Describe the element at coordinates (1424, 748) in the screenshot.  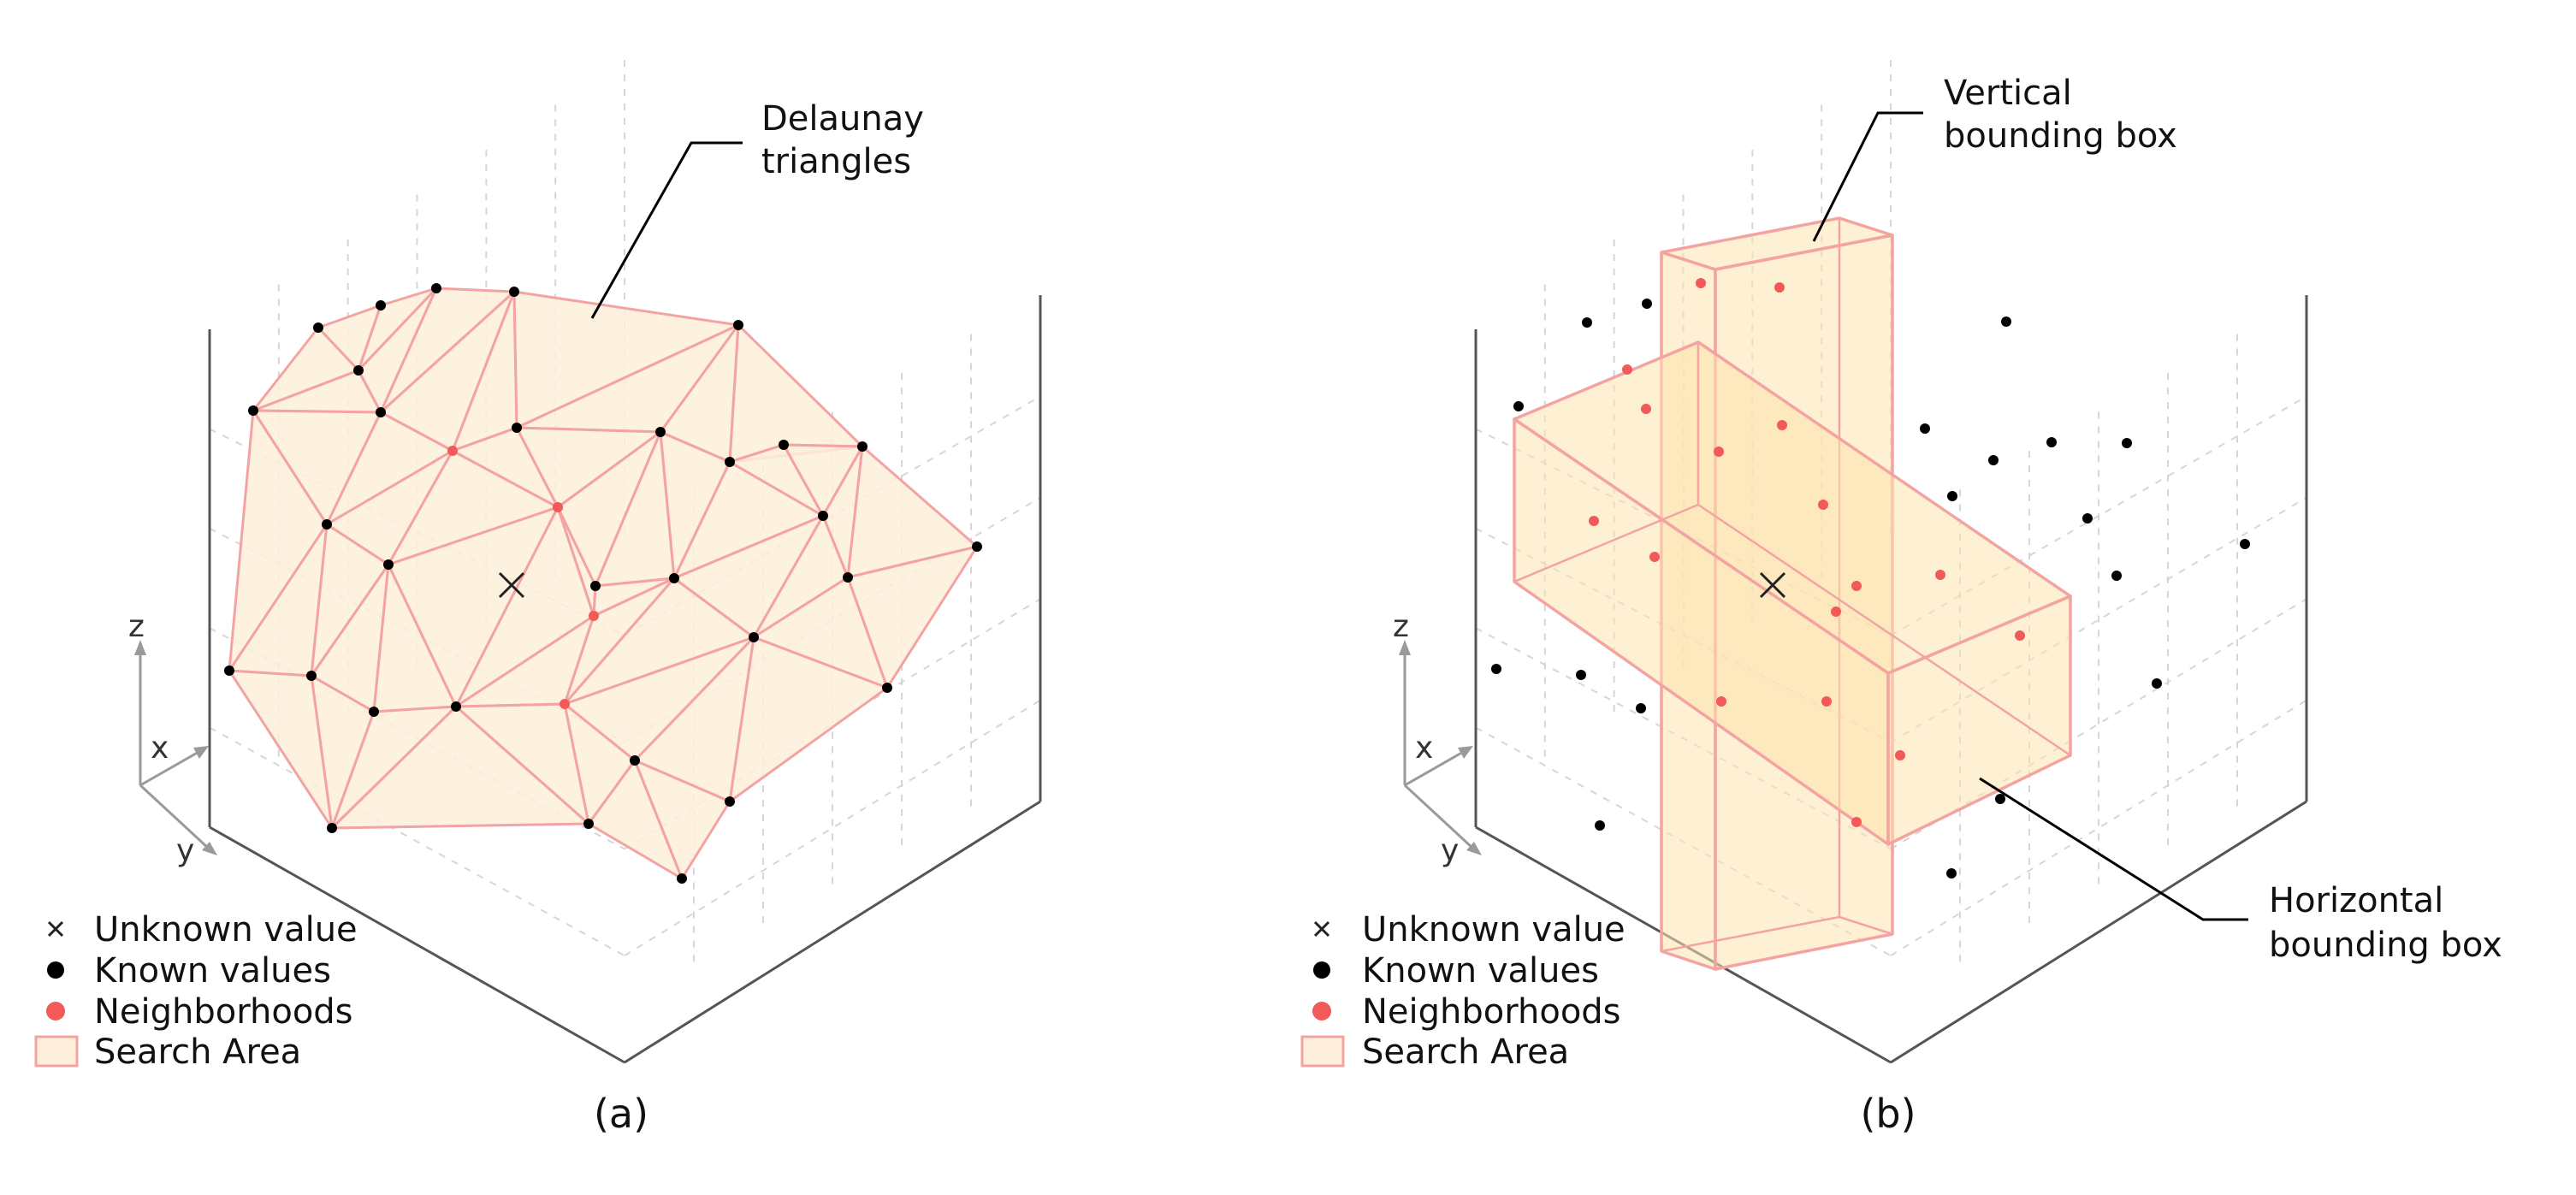
I see `panel-b-x-label: x` at that location.